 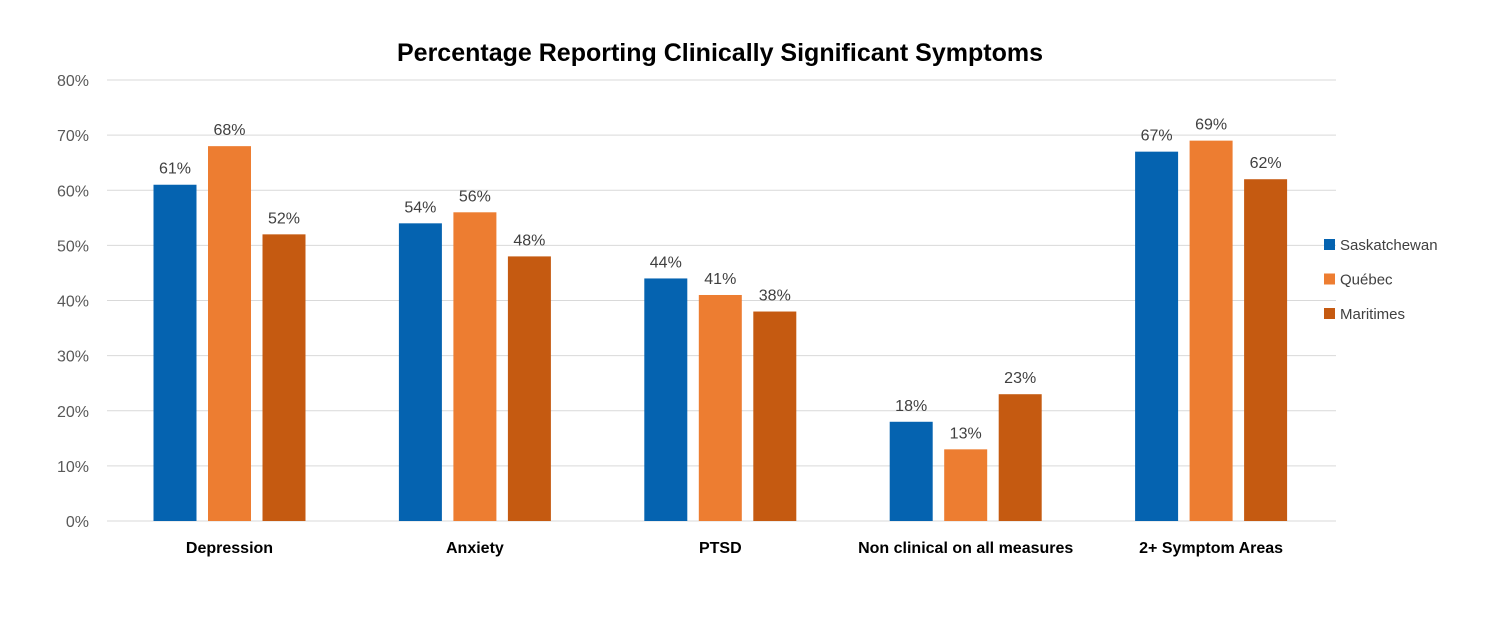 I want to click on y-tick-label: 30%, so click(x=73, y=357).